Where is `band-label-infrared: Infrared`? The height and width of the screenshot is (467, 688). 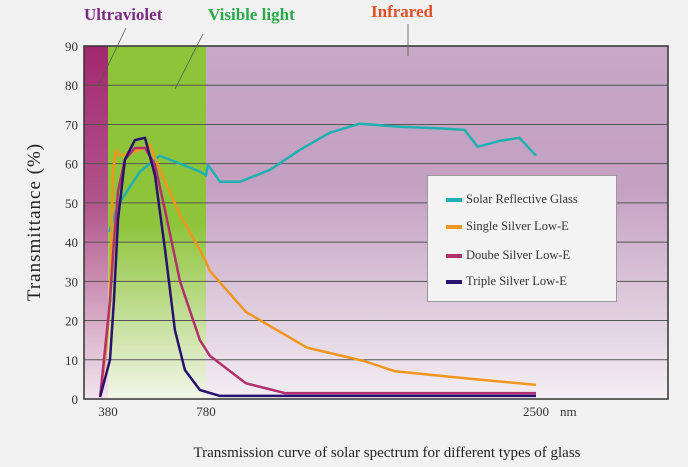 band-label-infrared: Infrared is located at coordinates (402, 11).